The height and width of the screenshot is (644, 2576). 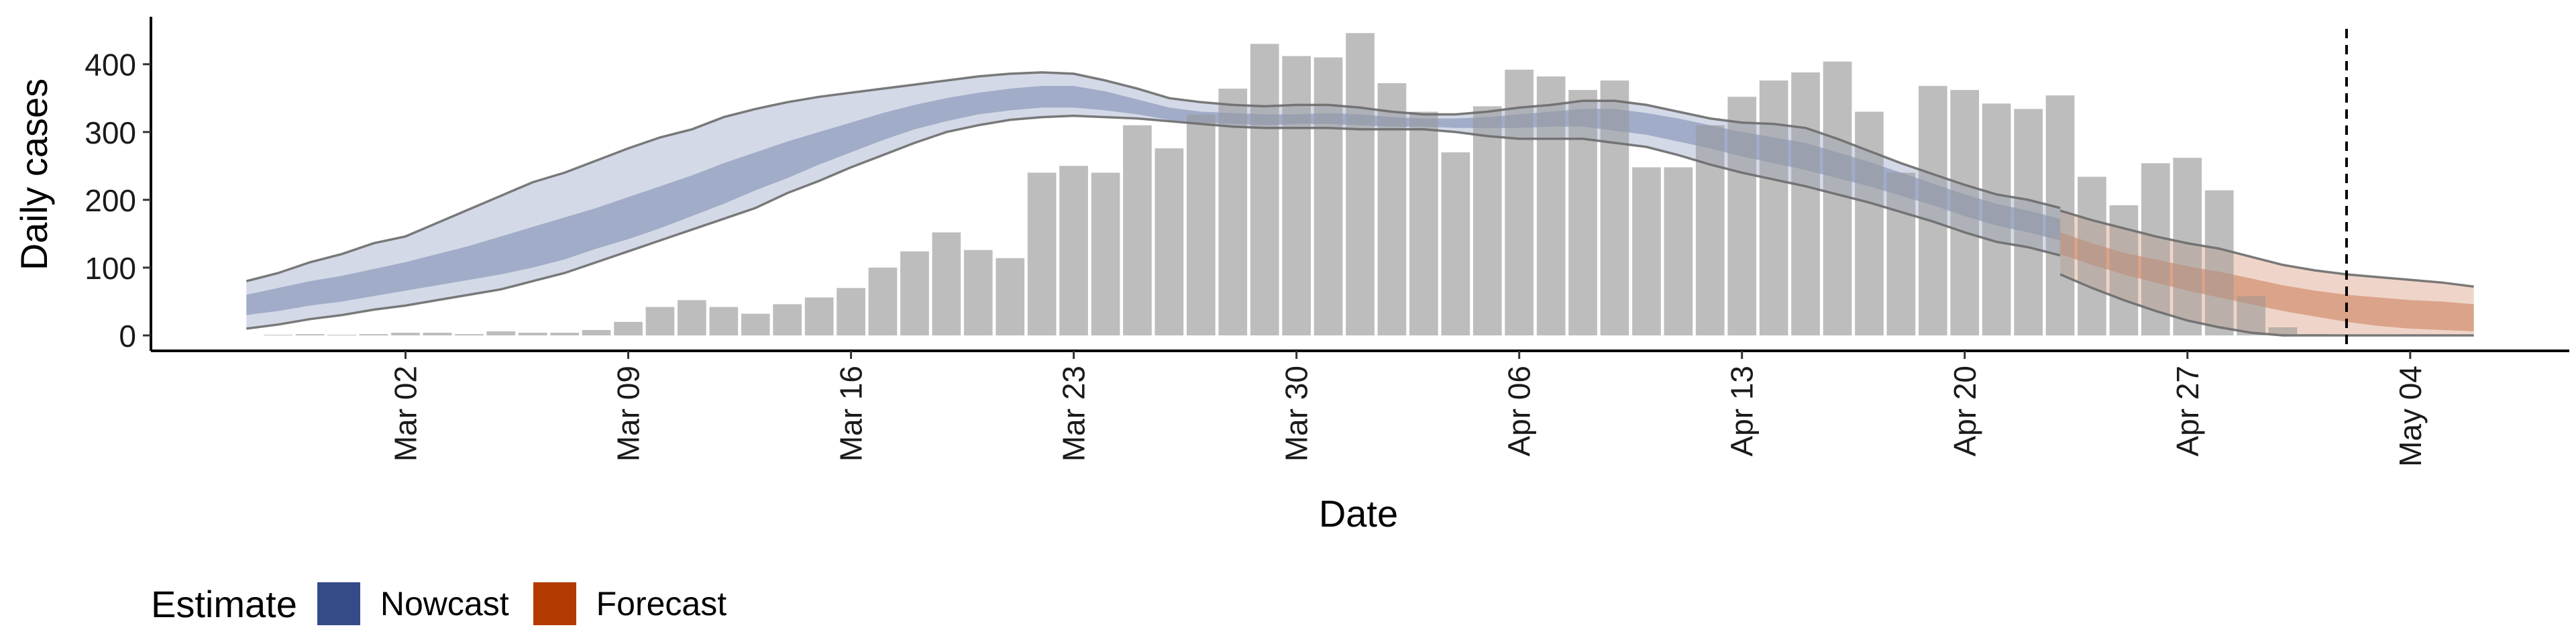 What do you see at coordinates (224, 603) in the screenshot?
I see `legend-title: Estimate` at bounding box center [224, 603].